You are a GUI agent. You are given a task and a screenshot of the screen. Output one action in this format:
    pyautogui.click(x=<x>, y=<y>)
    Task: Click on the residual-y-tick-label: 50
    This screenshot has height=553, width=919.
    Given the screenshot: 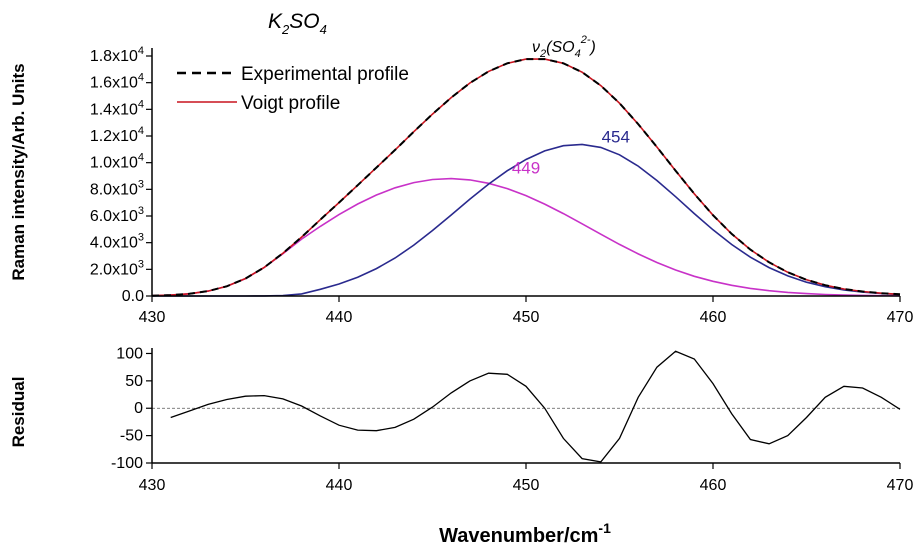 What is the action you would take?
    pyautogui.click(x=134, y=381)
    